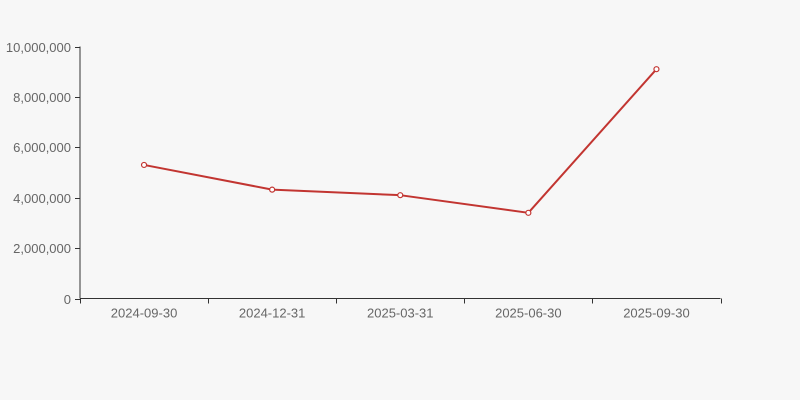 This screenshot has width=800, height=405. Describe the element at coordinates (42, 97) in the screenshot. I see `y-axis-tick-label: 8,000,000` at that location.